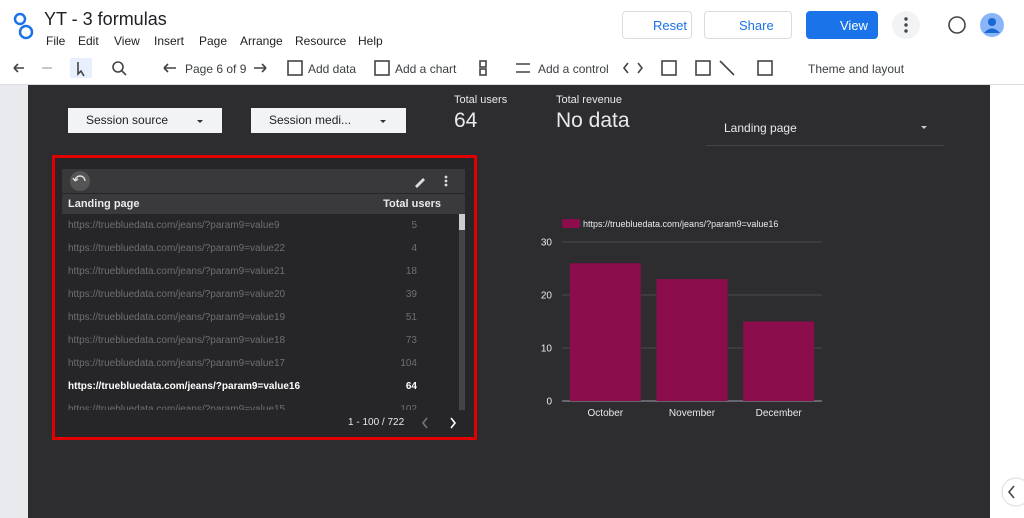  I want to click on header-icons, so click(948, 25).